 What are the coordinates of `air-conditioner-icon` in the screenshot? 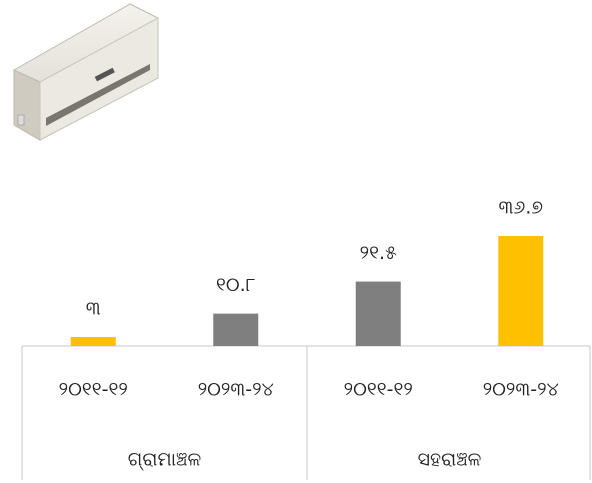 It's located at (86, 72).